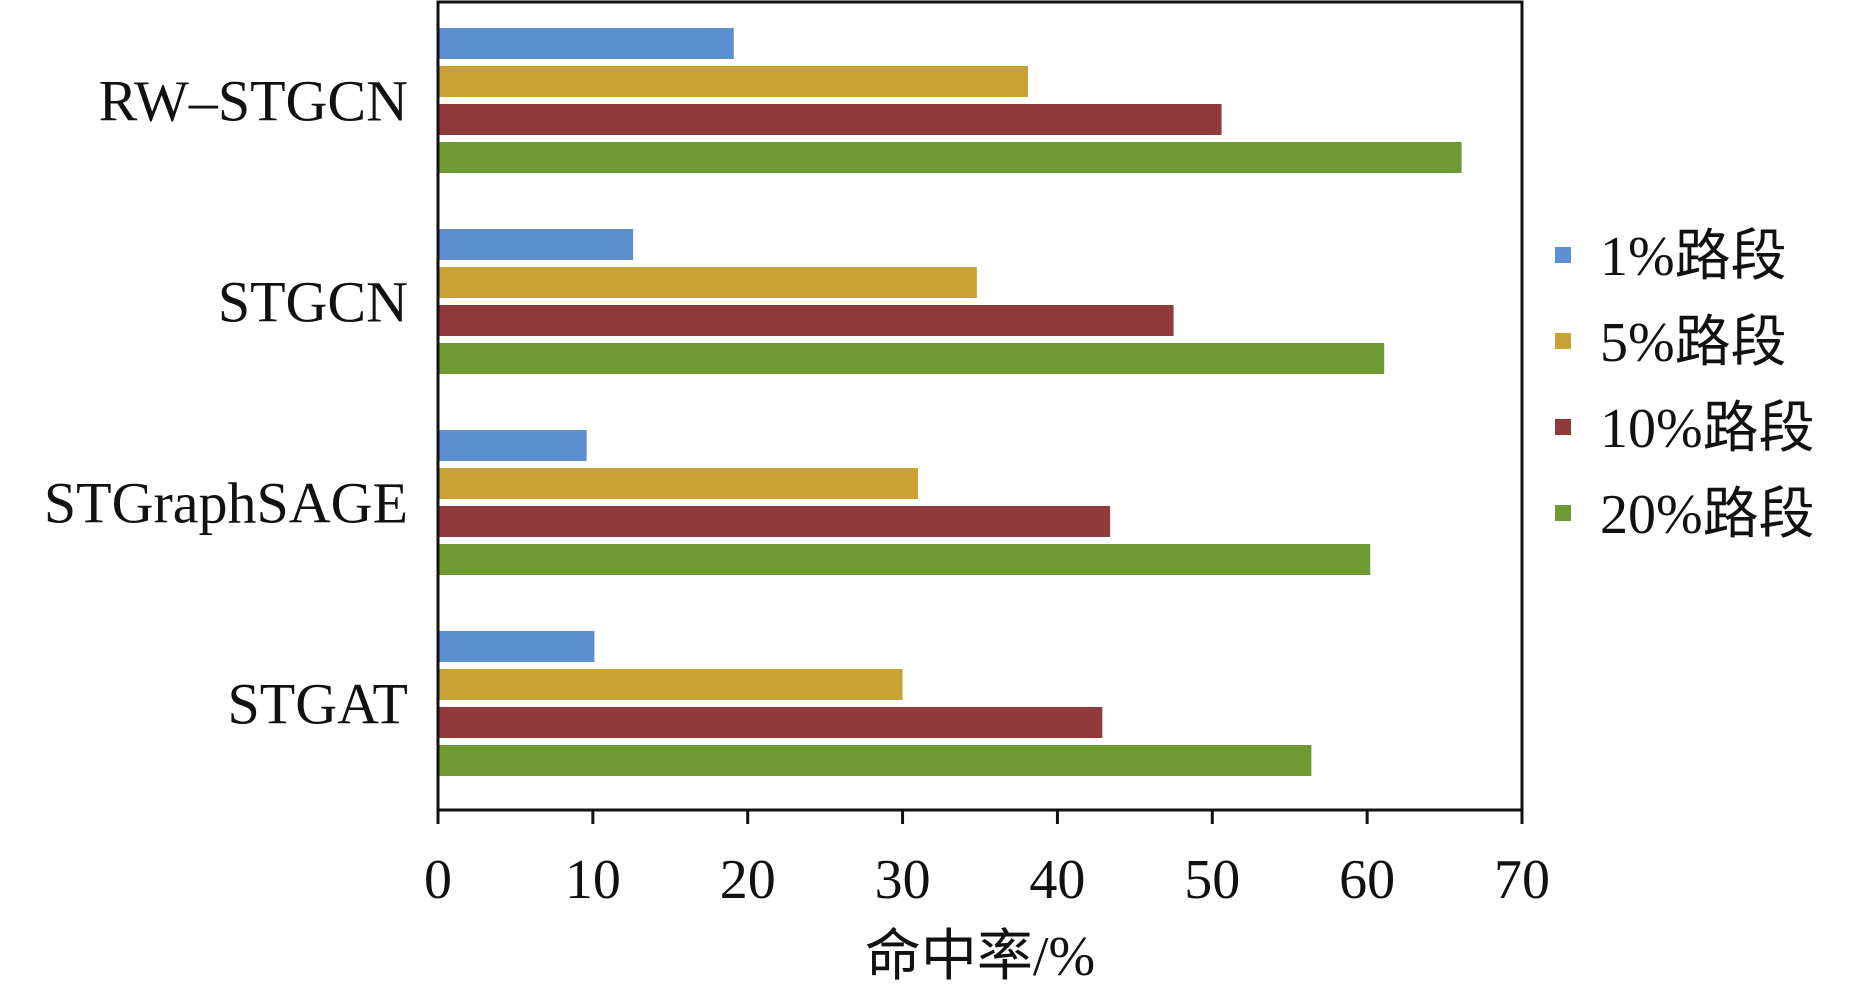  I want to click on legend: 1%路段 5%路段 10%路段 20%路段, so click(1685, 386).